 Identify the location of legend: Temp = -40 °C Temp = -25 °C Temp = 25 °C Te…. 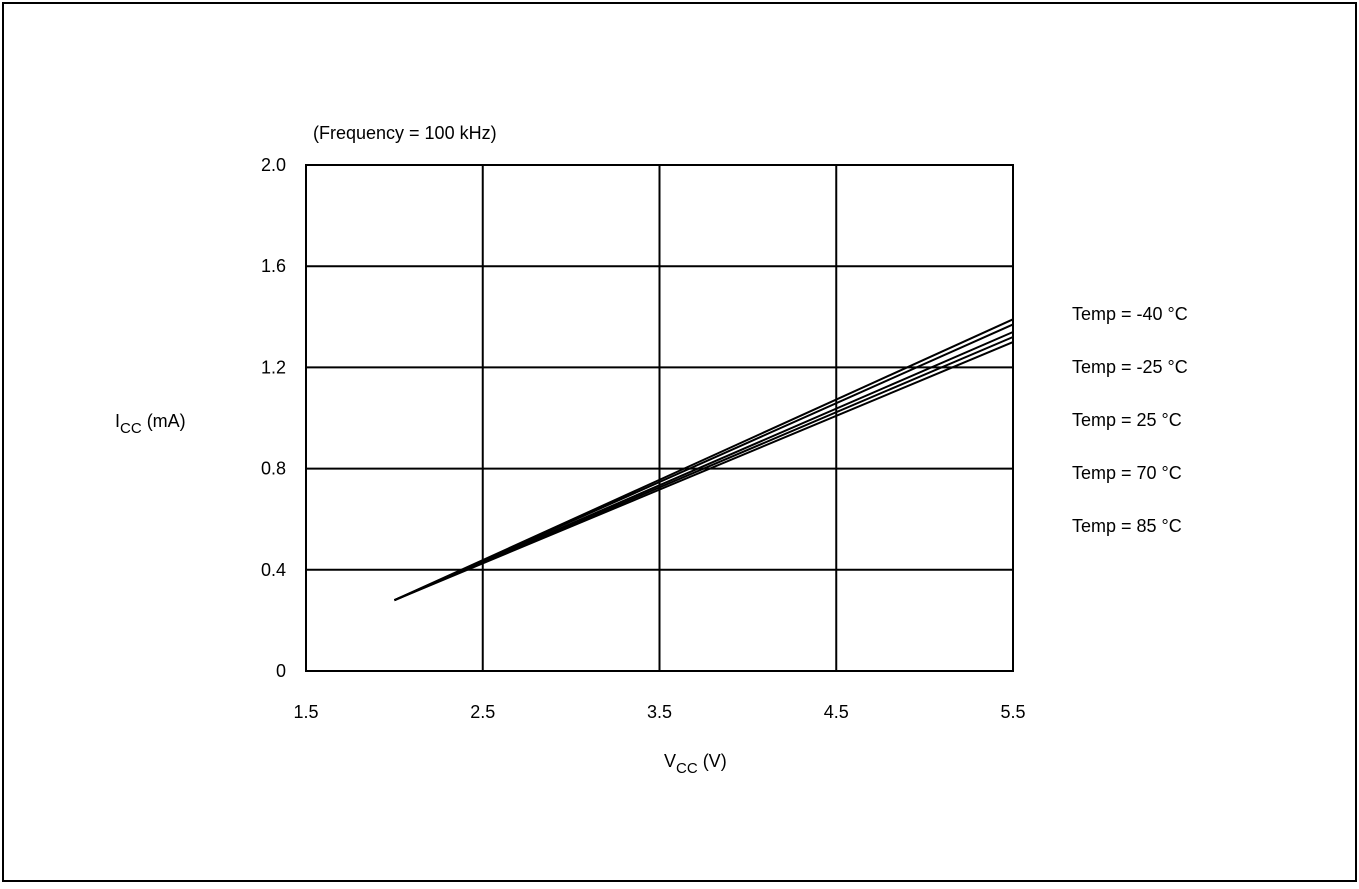
(1130, 420).